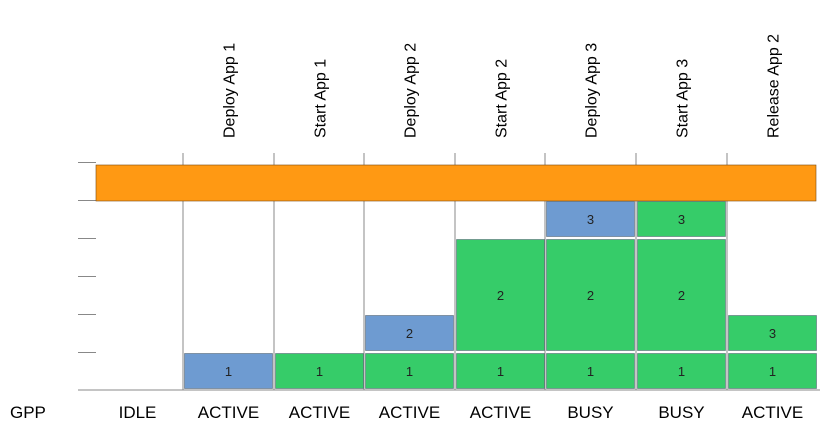 This screenshot has height=428, width=826. I want to click on step-label: Start App 1, so click(321, 98).